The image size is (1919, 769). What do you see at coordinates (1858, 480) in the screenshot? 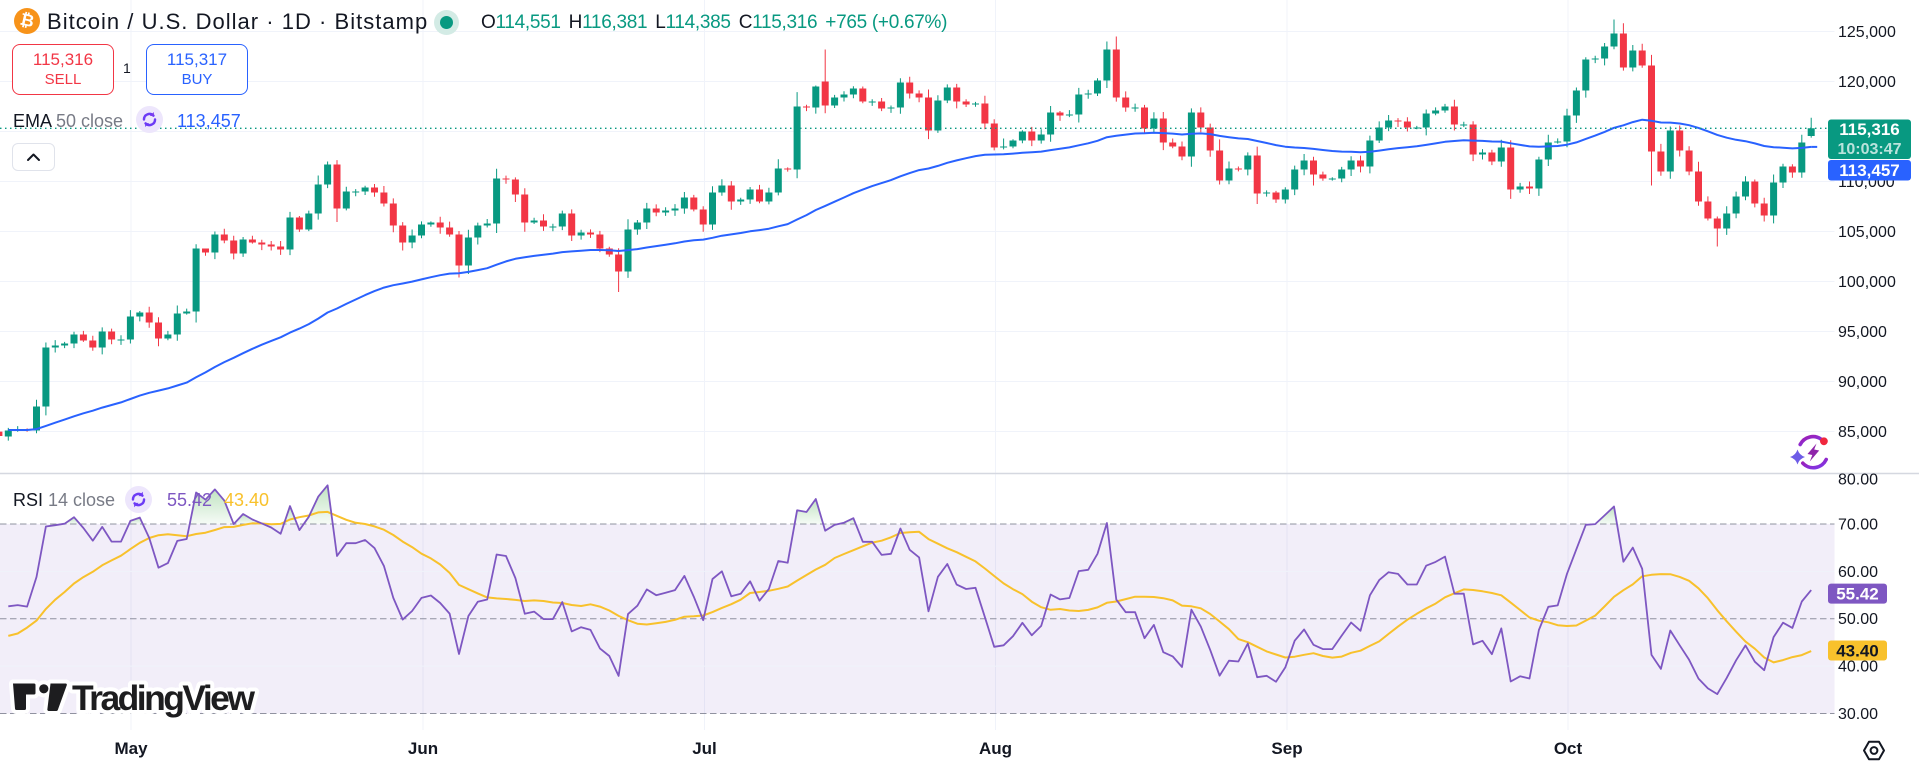
I see `svg-text: 80.00` at bounding box center [1858, 480].